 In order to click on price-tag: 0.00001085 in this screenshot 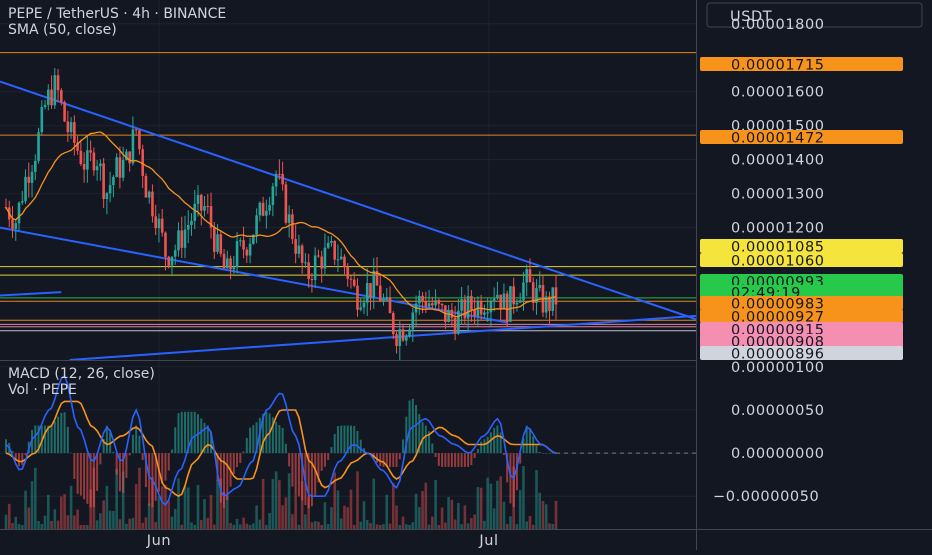, I will do `click(801, 247)`.